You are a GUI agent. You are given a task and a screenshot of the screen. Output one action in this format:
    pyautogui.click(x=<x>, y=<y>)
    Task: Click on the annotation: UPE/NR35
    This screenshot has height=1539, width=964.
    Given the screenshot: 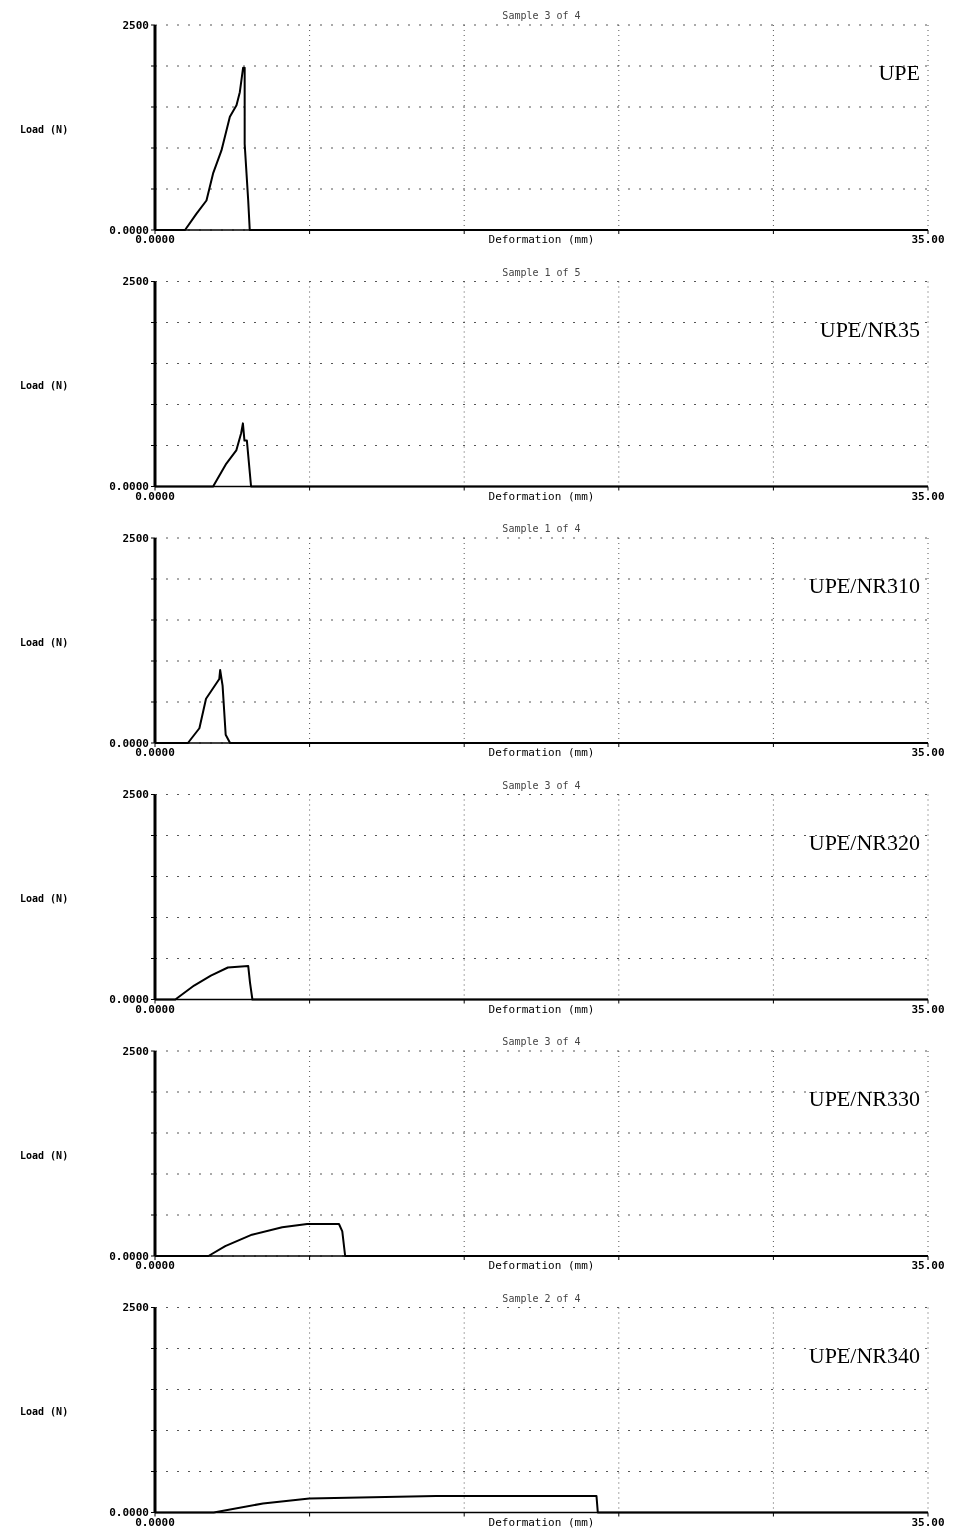 What is the action you would take?
    pyautogui.click(x=869, y=329)
    